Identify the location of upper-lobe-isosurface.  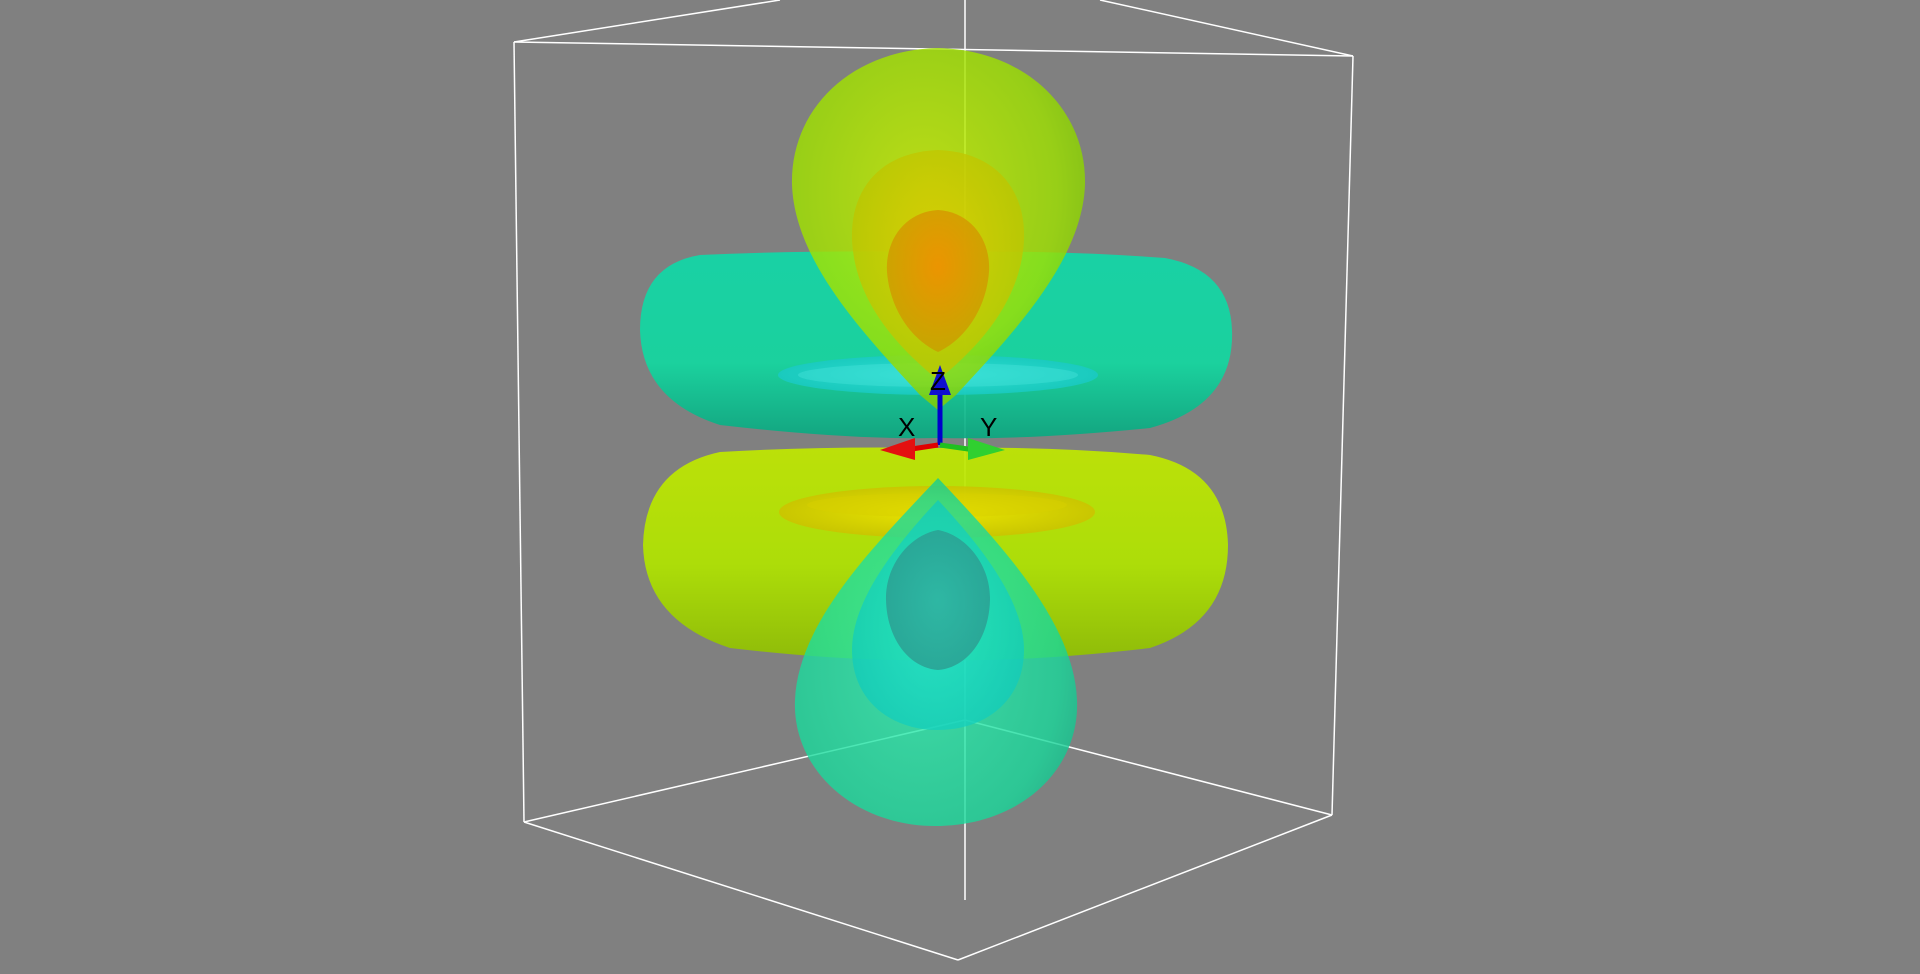
(938, 229).